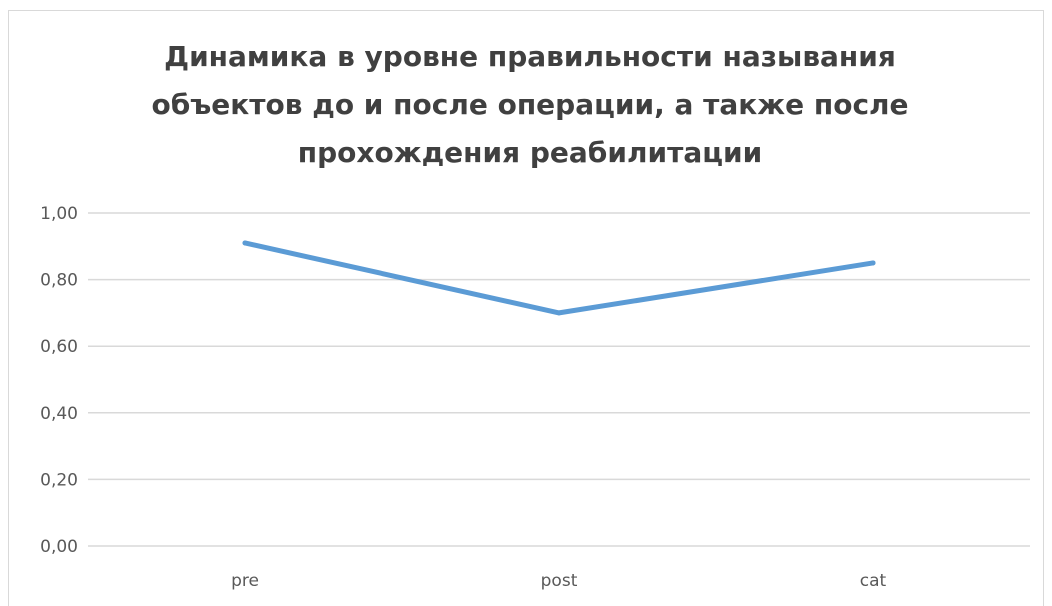 Image resolution: width=1052 pixels, height=606 pixels. I want to click on y-tick-label: 0,60, so click(59, 347).